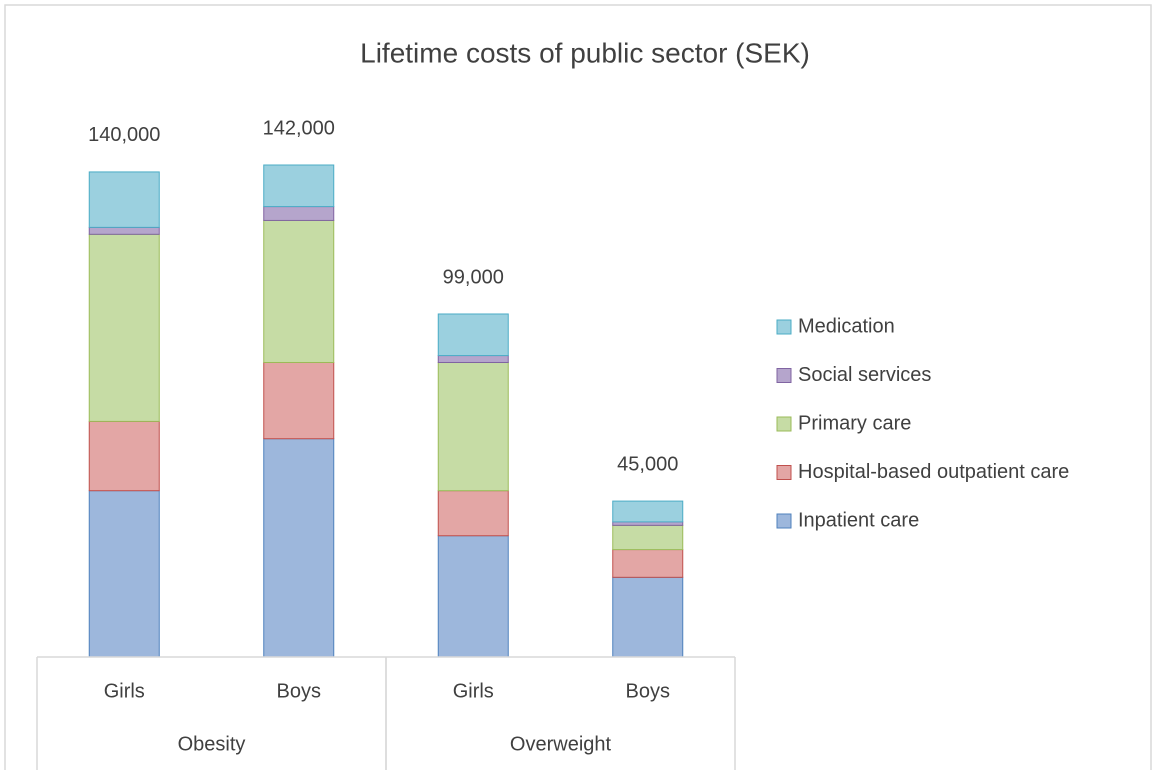 The height and width of the screenshot is (770, 1155). What do you see at coordinates (585, 52) in the screenshot?
I see `chart-title: Lifetime costs of public sector (SEK)` at bounding box center [585, 52].